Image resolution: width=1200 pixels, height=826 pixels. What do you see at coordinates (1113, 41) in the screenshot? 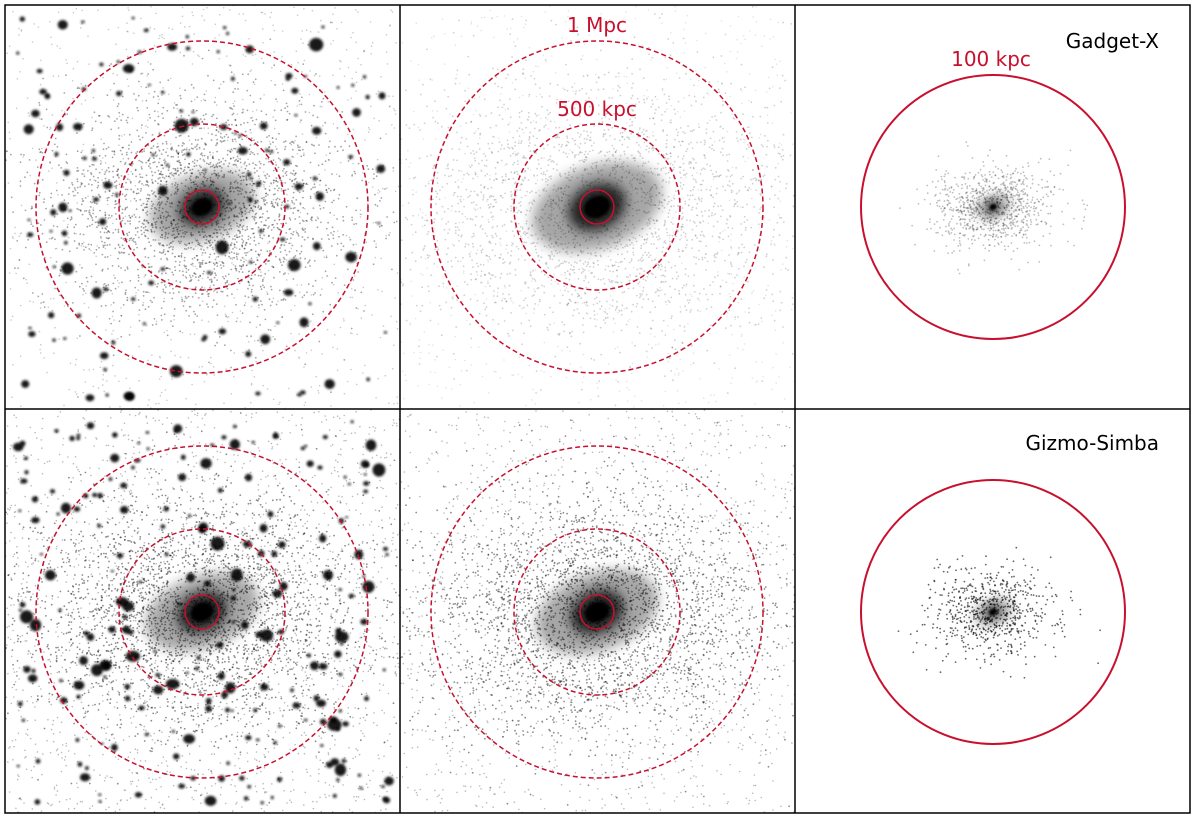
I see `simulation-label-gadget-x: Gadget-X` at bounding box center [1113, 41].